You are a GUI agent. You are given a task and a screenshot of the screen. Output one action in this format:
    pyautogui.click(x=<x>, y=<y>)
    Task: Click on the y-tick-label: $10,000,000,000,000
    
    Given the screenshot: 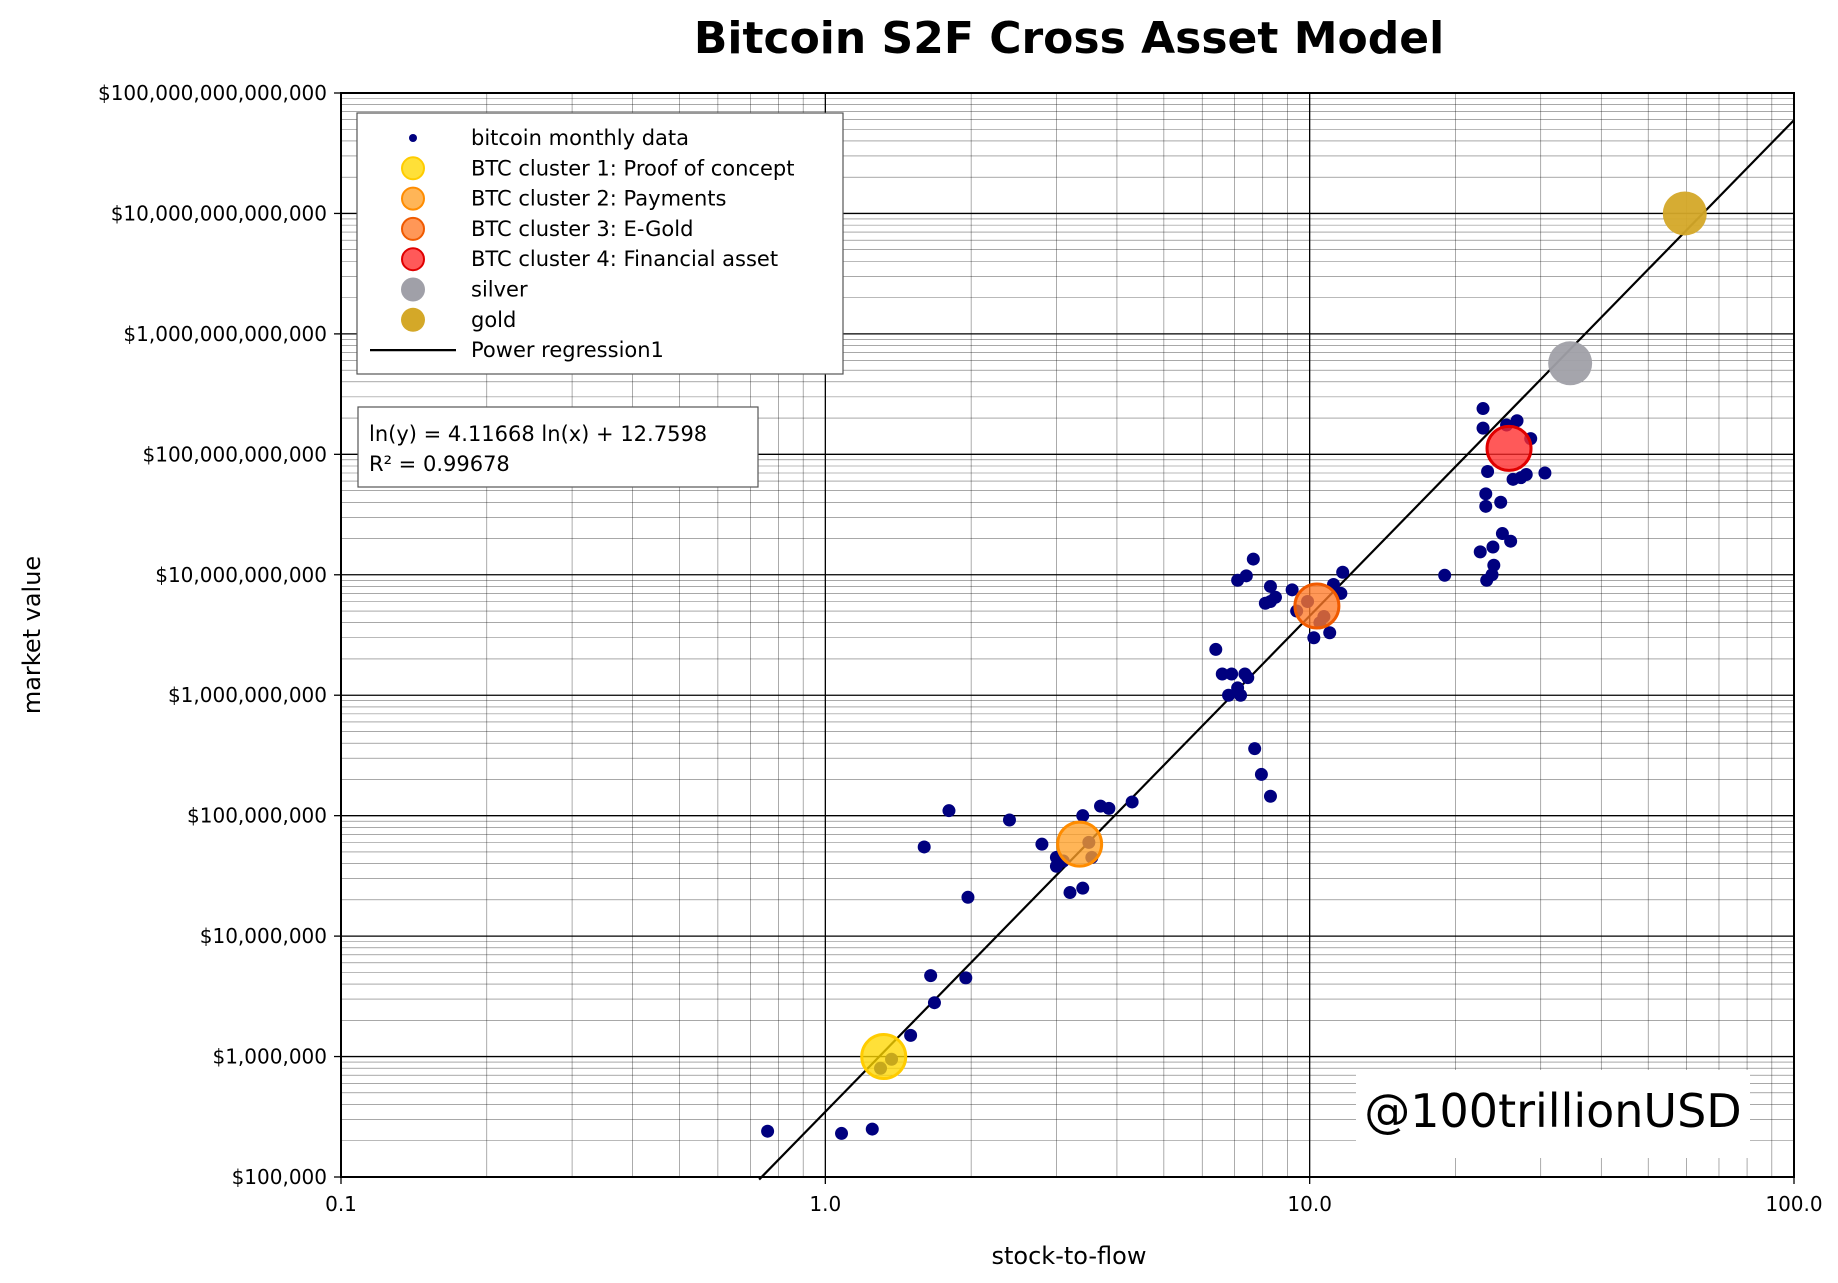 What is the action you would take?
    pyautogui.click(x=219, y=213)
    